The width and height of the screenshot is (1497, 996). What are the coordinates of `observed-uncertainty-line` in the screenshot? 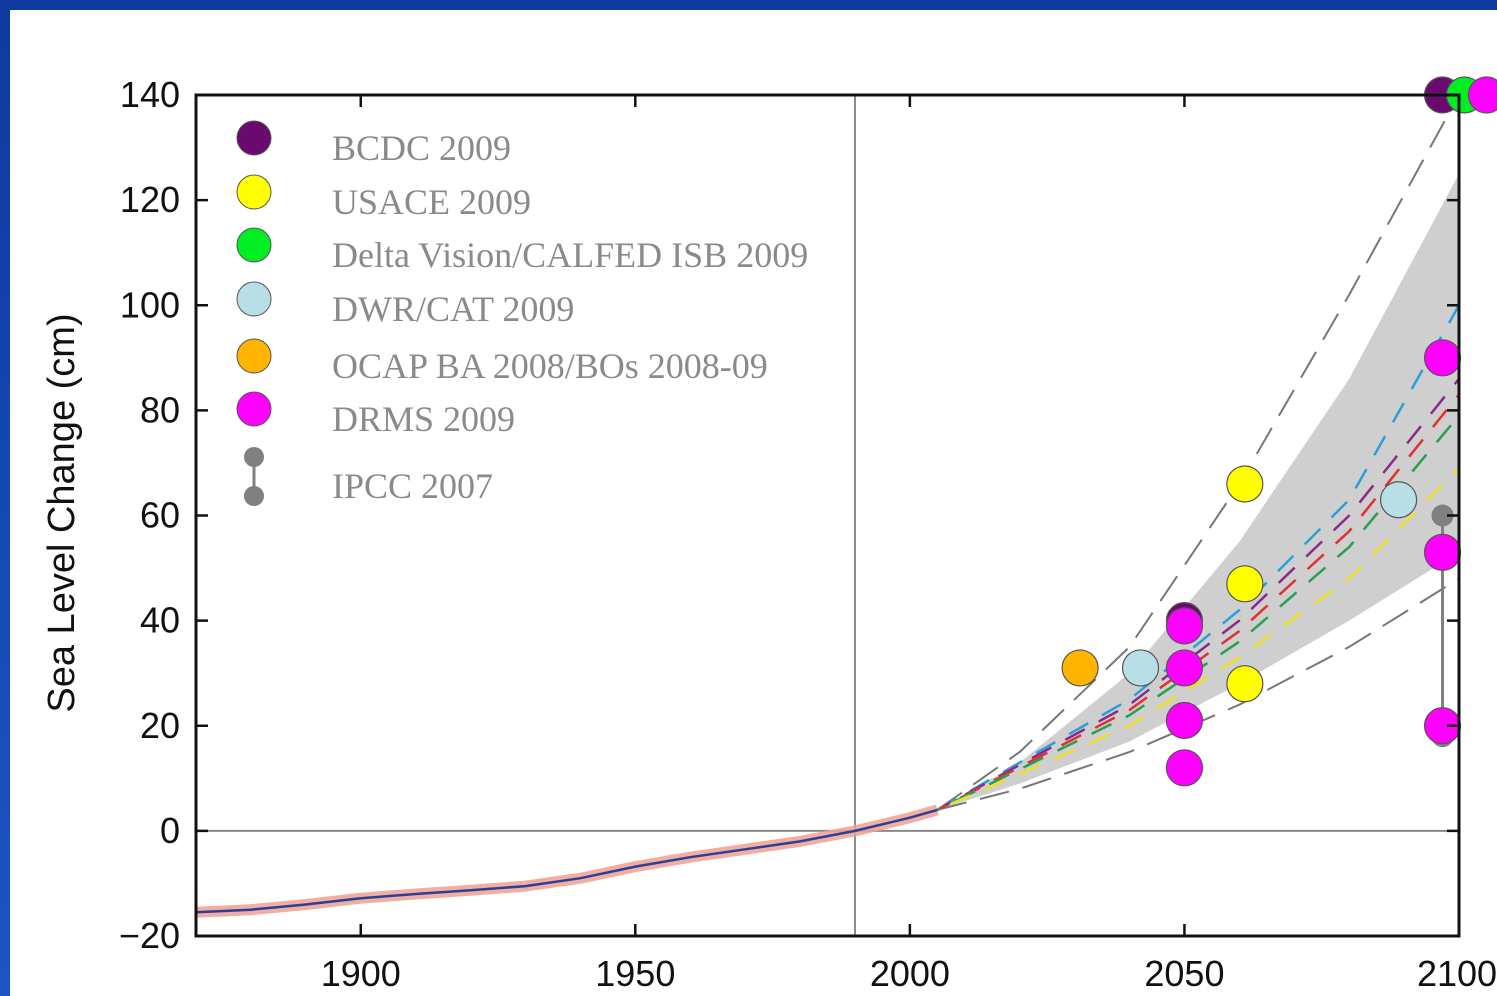 It's located at (567, 861).